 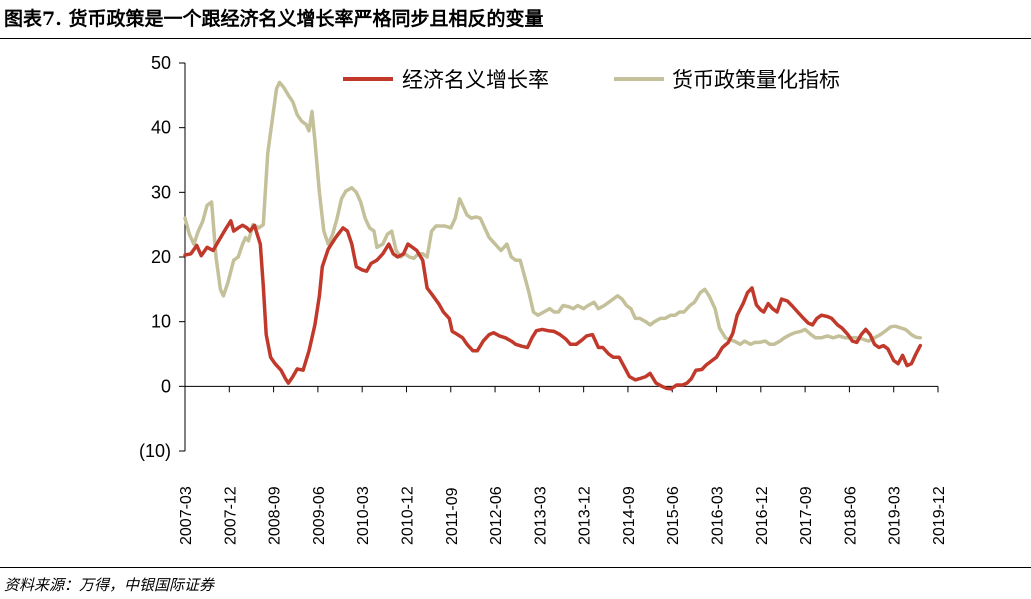 What do you see at coordinates (161, 128) in the screenshot?
I see `y-tick-label: 40` at bounding box center [161, 128].